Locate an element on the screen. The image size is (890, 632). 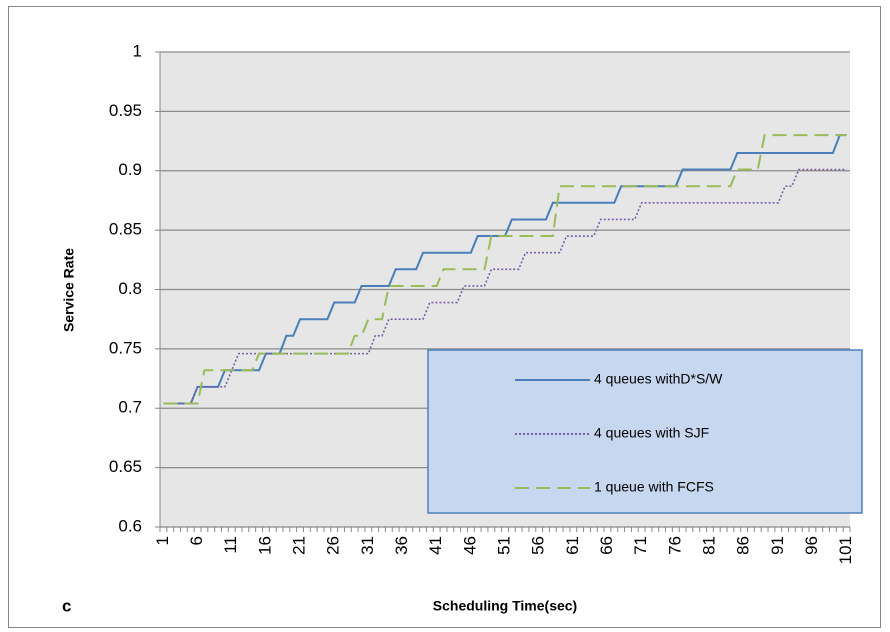
x-tick-label: 51 is located at coordinates (503, 545).